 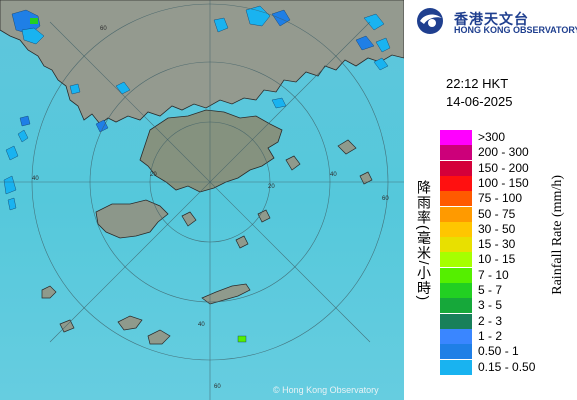 What do you see at coordinates (497, 213) in the screenshot?
I see `legend-label: 50 - 75` at bounding box center [497, 213].